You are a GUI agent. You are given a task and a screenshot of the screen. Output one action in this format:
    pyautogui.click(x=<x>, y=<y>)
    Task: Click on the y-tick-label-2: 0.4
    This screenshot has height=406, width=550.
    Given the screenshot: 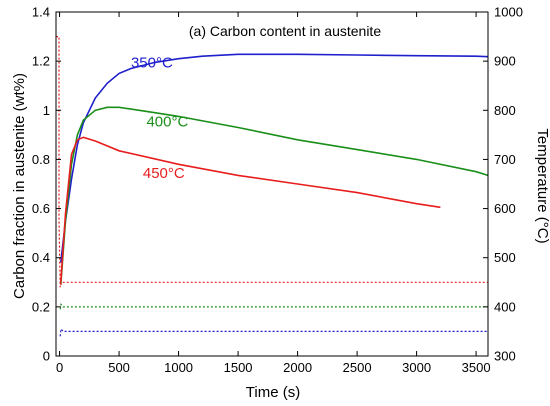 What is the action you would take?
    pyautogui.click(x=41, y=257)
    